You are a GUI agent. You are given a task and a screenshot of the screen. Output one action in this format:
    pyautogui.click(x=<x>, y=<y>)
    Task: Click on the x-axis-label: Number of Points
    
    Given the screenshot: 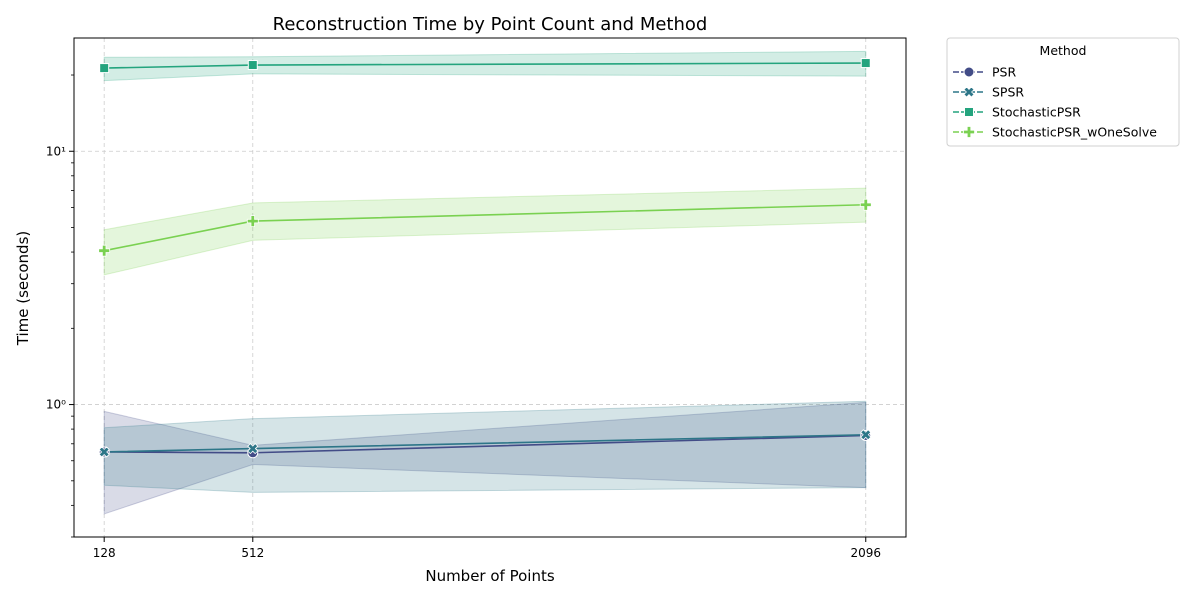 What is the action you would take?
    pyautogui.click(x=489, y=576)
    